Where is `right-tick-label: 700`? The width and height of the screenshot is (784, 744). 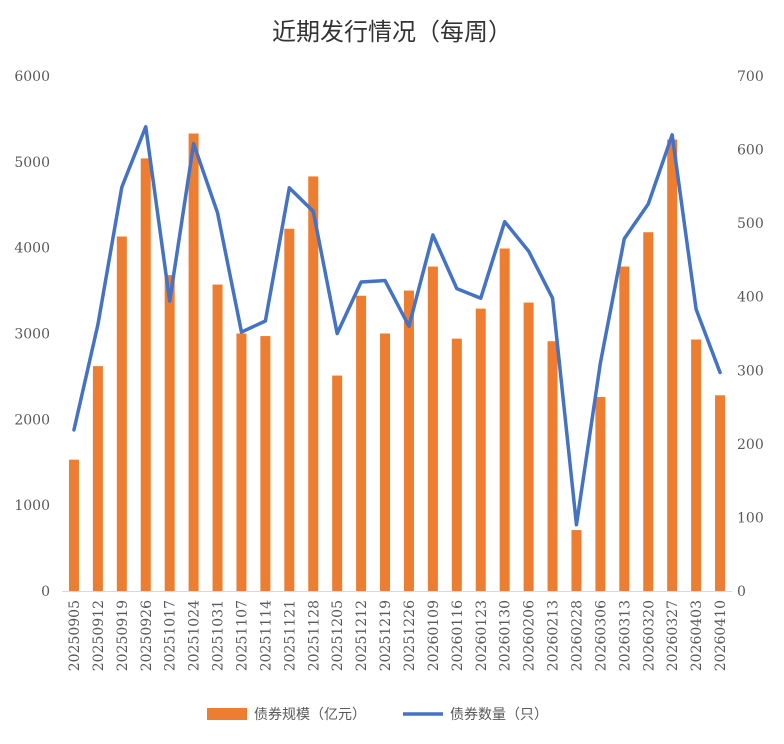 right-tick-label: 700 is located at coordinates (750, 77).